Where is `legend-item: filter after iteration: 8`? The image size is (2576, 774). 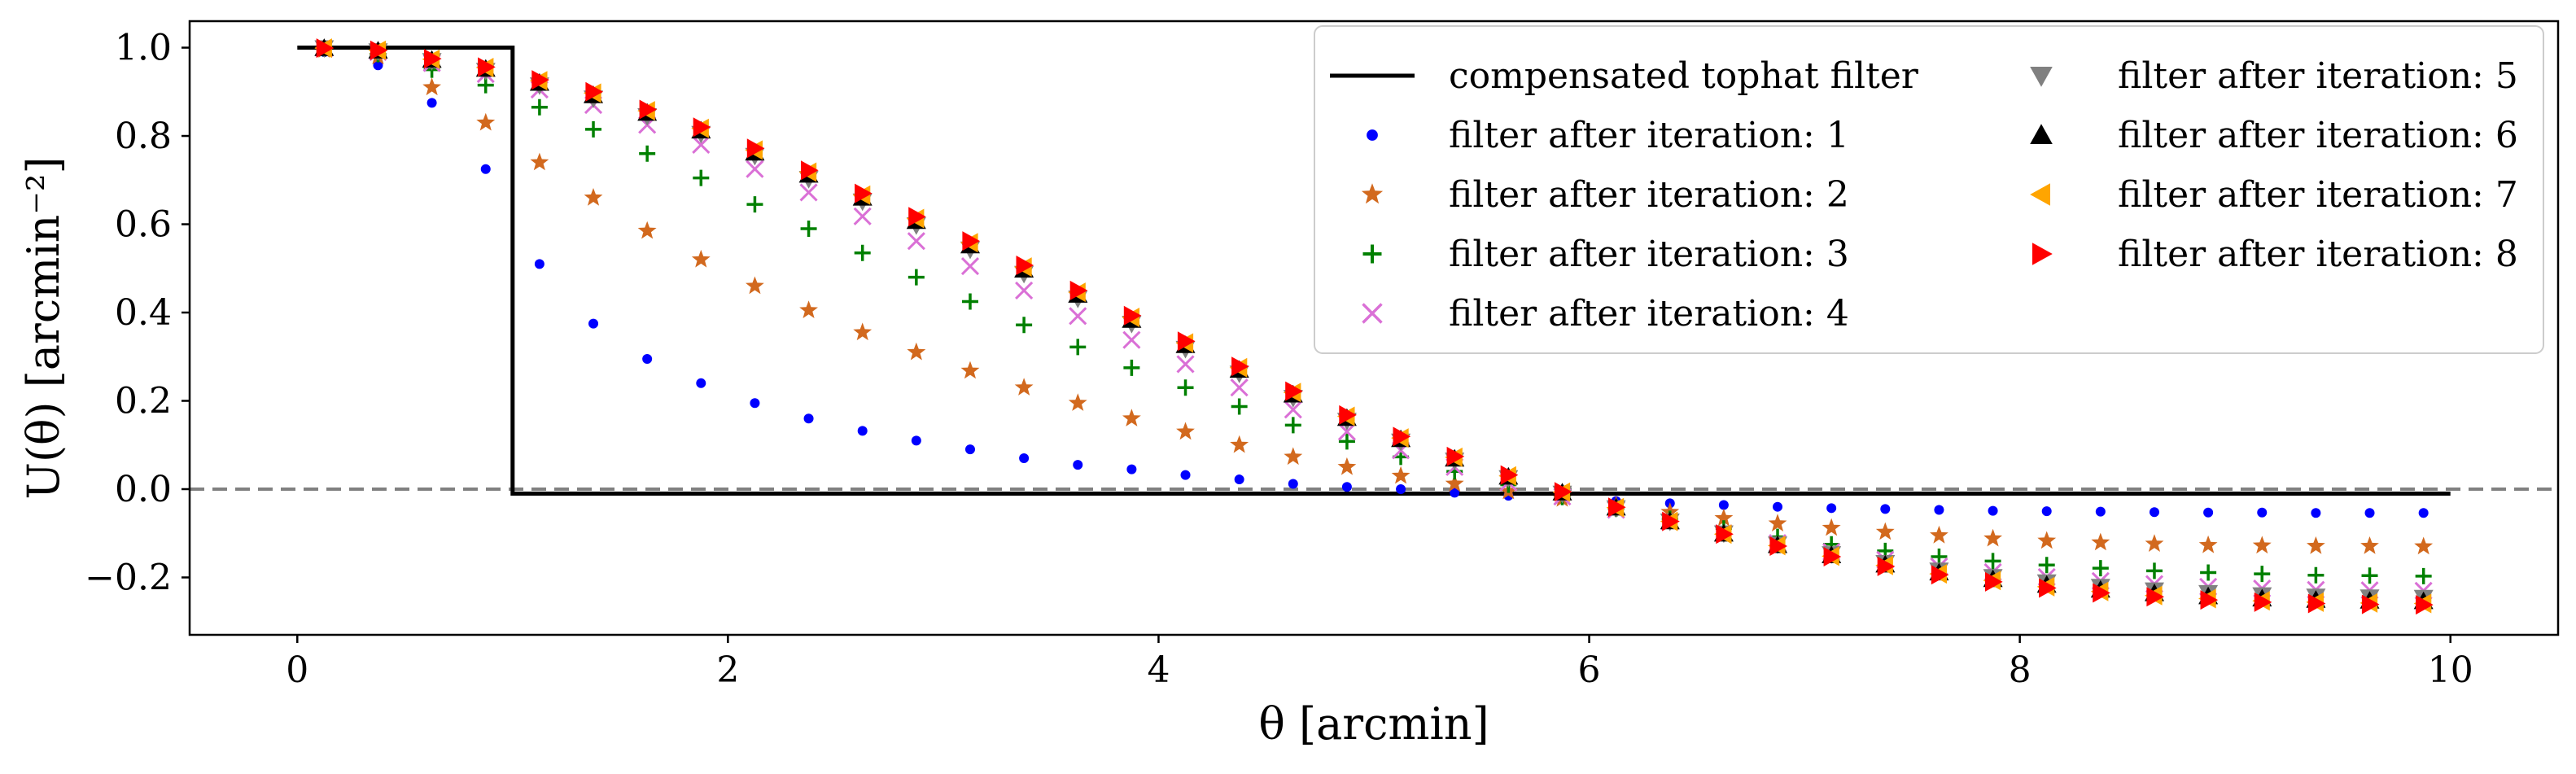 legend-item: filter after iteration: 8 is located at coordinates (2275, 255).